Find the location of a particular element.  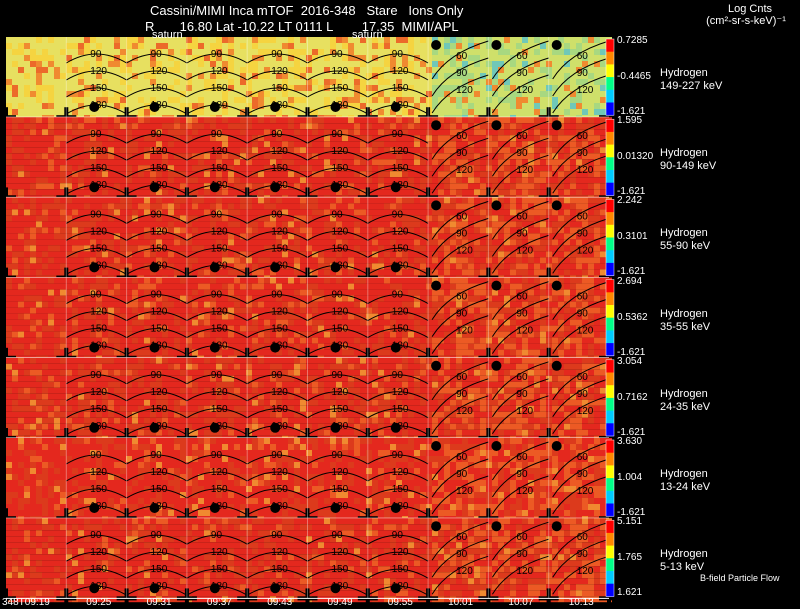

time-tick-label: 09:37 is located at coordinates (219, 602).